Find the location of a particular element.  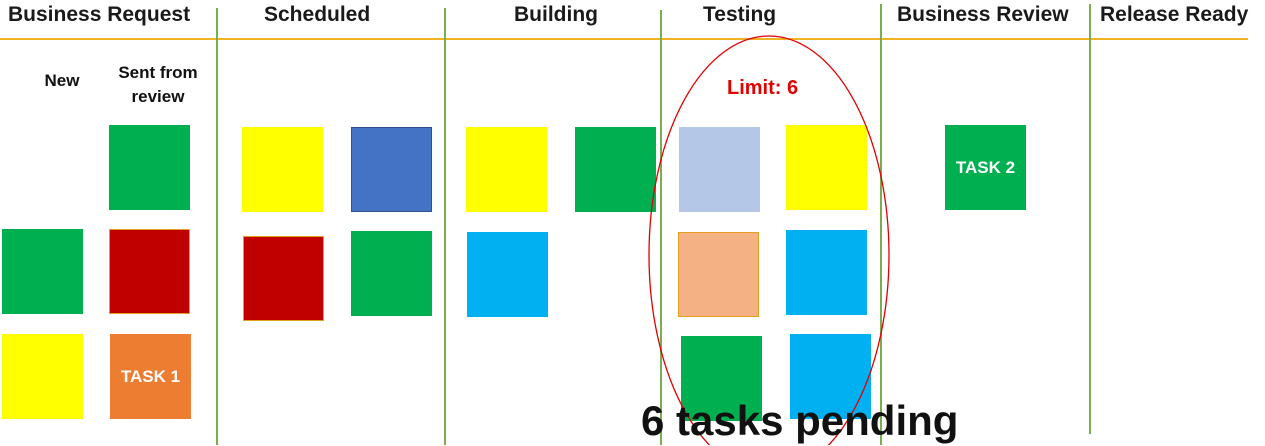

task-card-task-1: TASK 1 is located at coordinates (150, 376).